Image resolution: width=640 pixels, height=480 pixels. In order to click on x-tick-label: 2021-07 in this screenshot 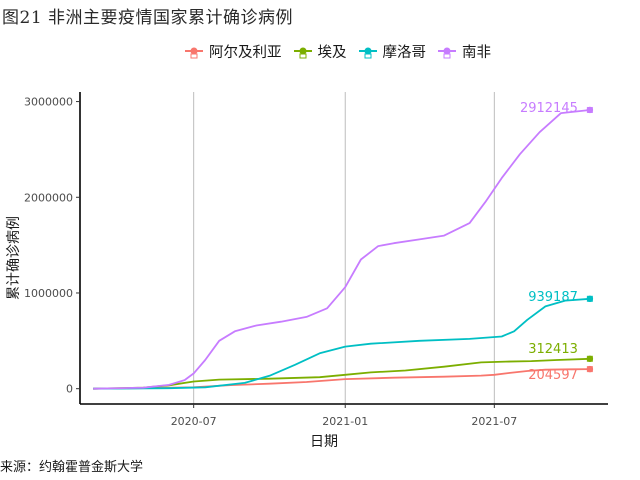, I will do `click(494, 421)`.